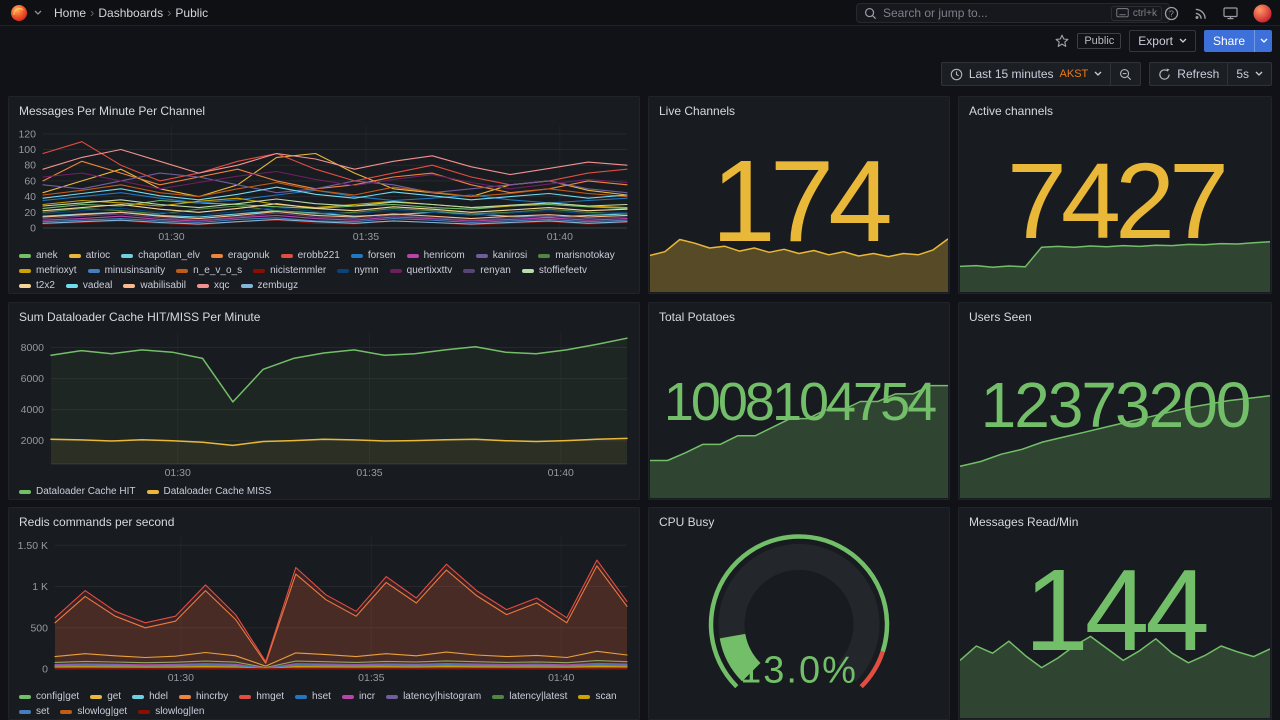 Image resolution: width=1280 pixels, height=720 pixels. What do you see at coordinates (1126, 74) in the screenshot?
I see `zoom-out-button` at bounding box center [1126, 74].